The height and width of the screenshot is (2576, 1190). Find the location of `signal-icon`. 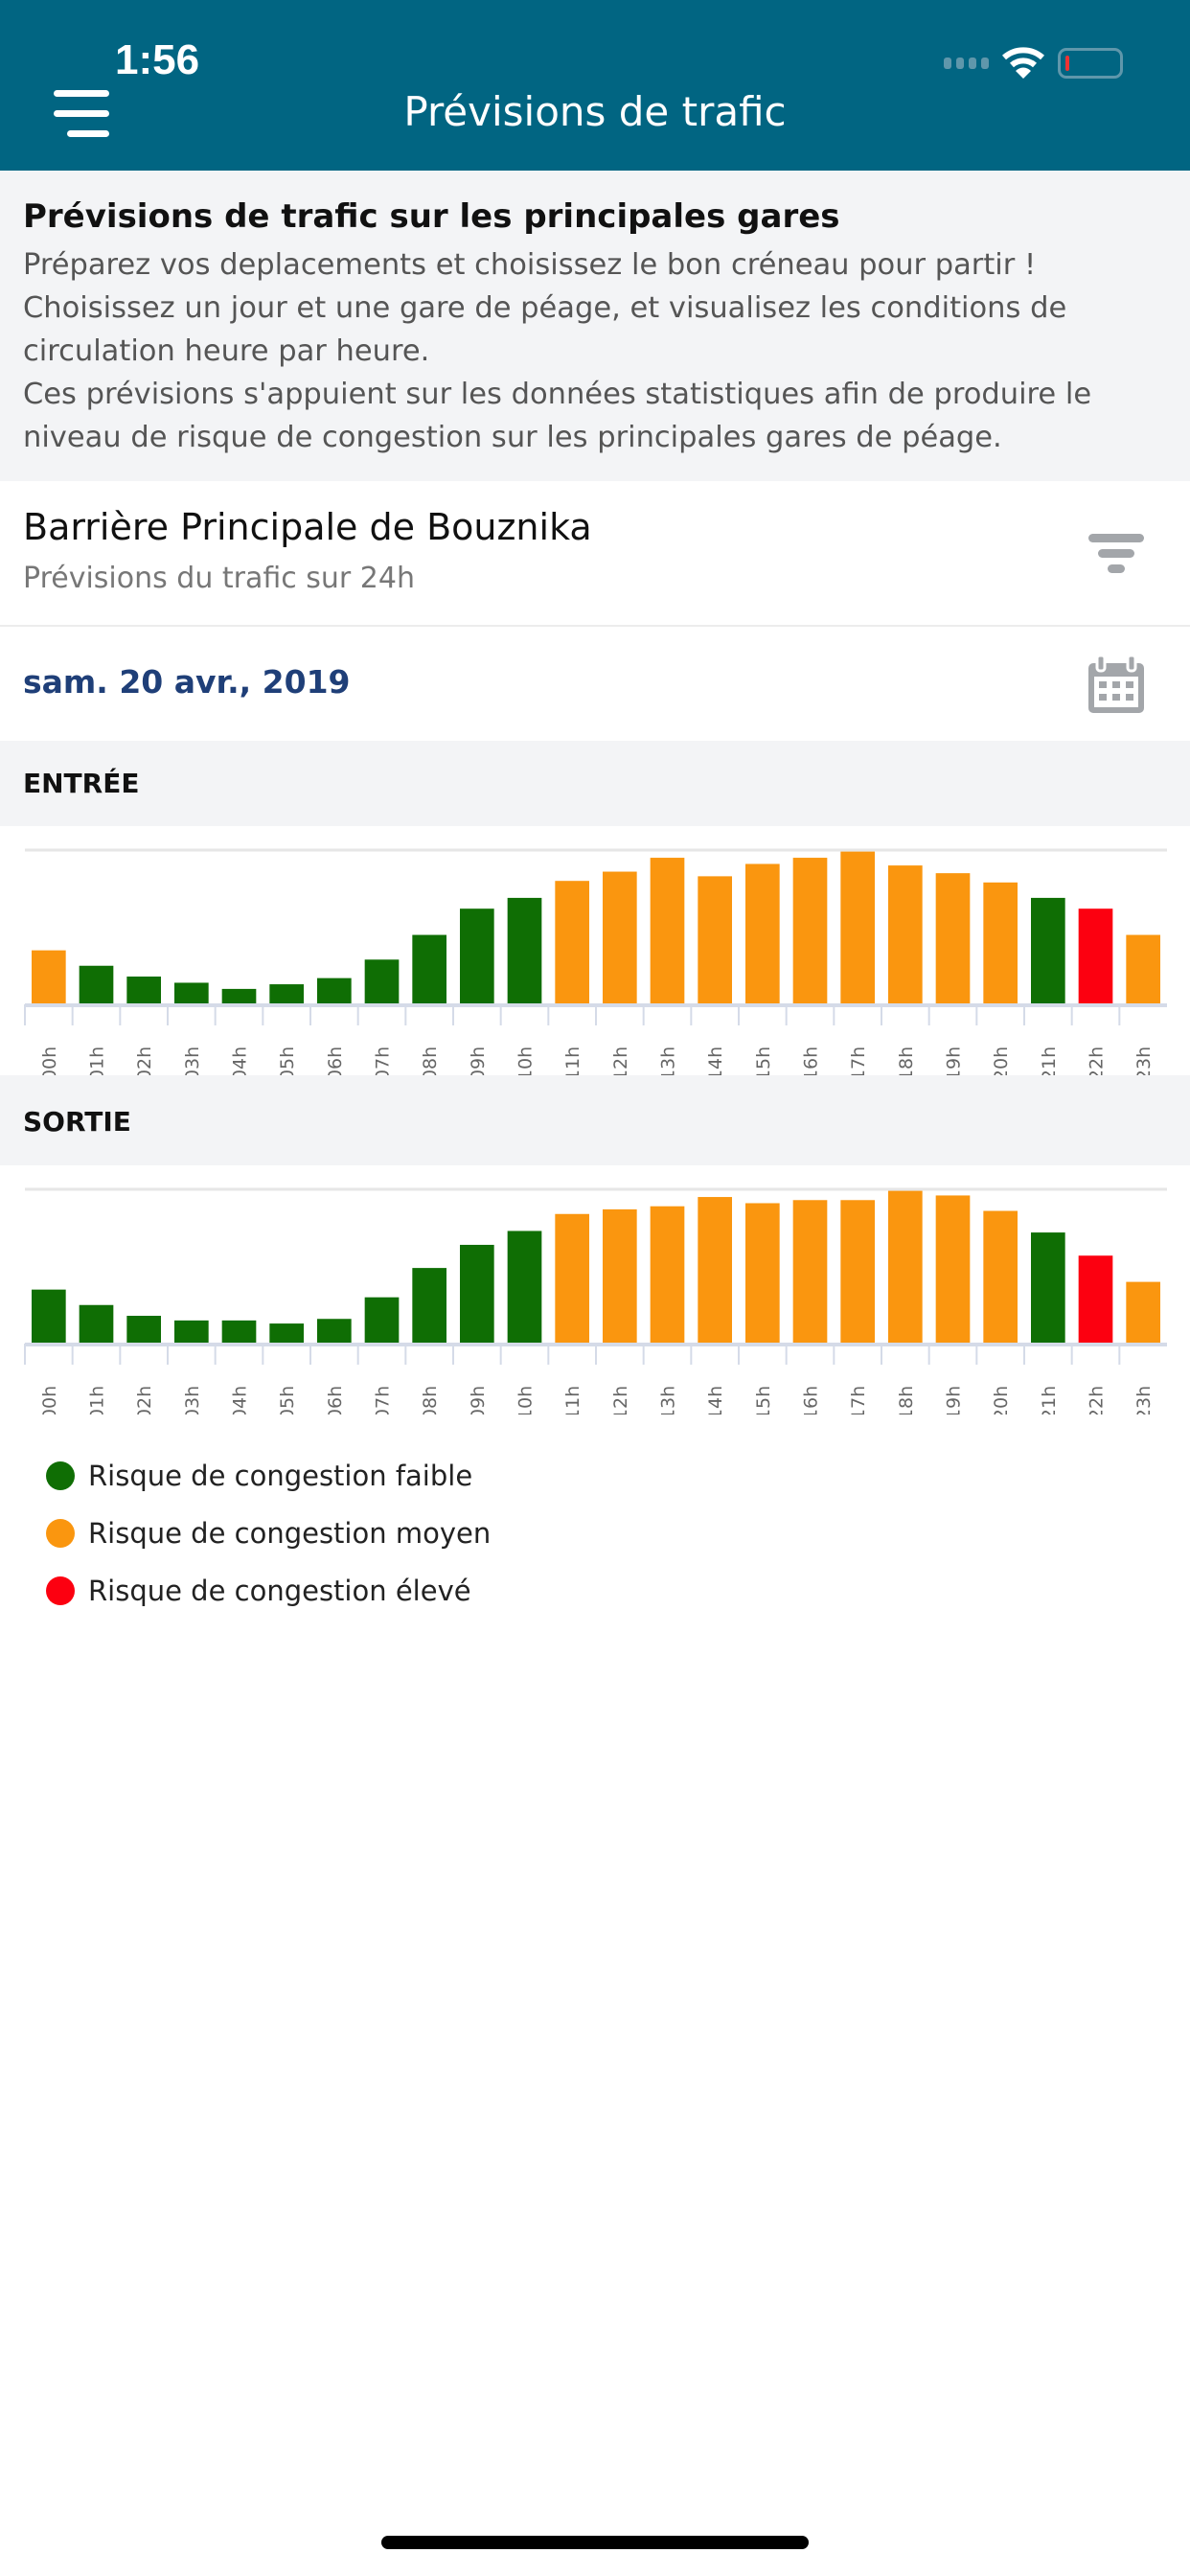

signal-icon is located at coordinates (967, 63).